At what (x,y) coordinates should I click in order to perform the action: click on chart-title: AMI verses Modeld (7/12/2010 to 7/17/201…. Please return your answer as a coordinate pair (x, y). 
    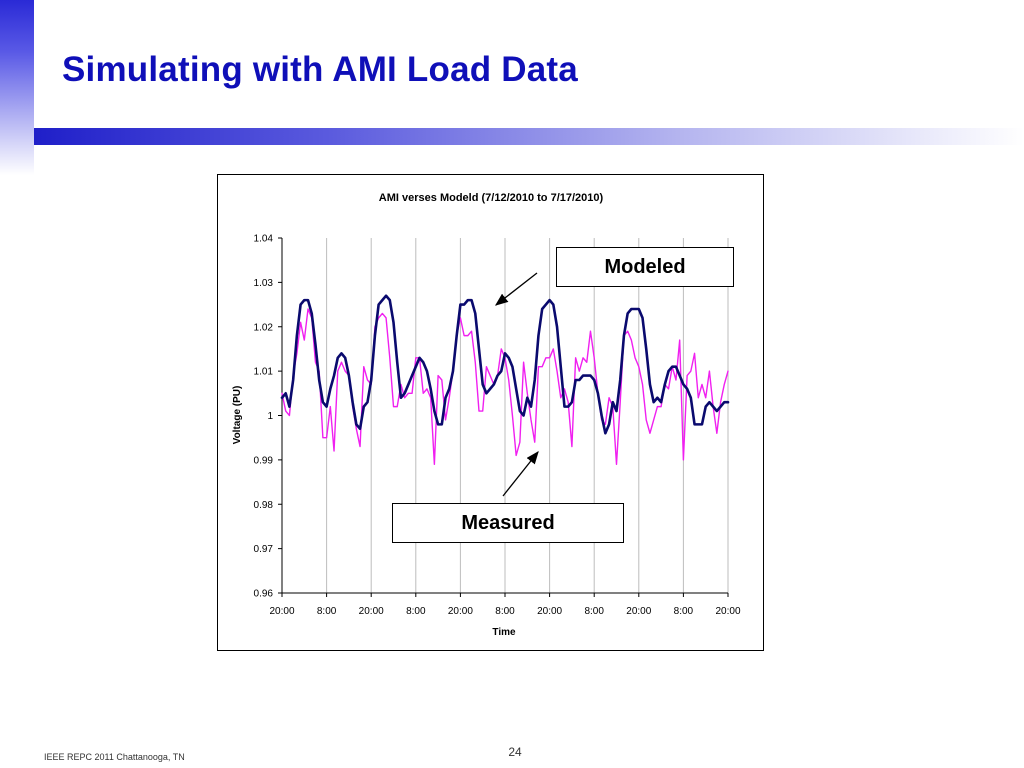
    Looking at the image, I should click on (491, 198).